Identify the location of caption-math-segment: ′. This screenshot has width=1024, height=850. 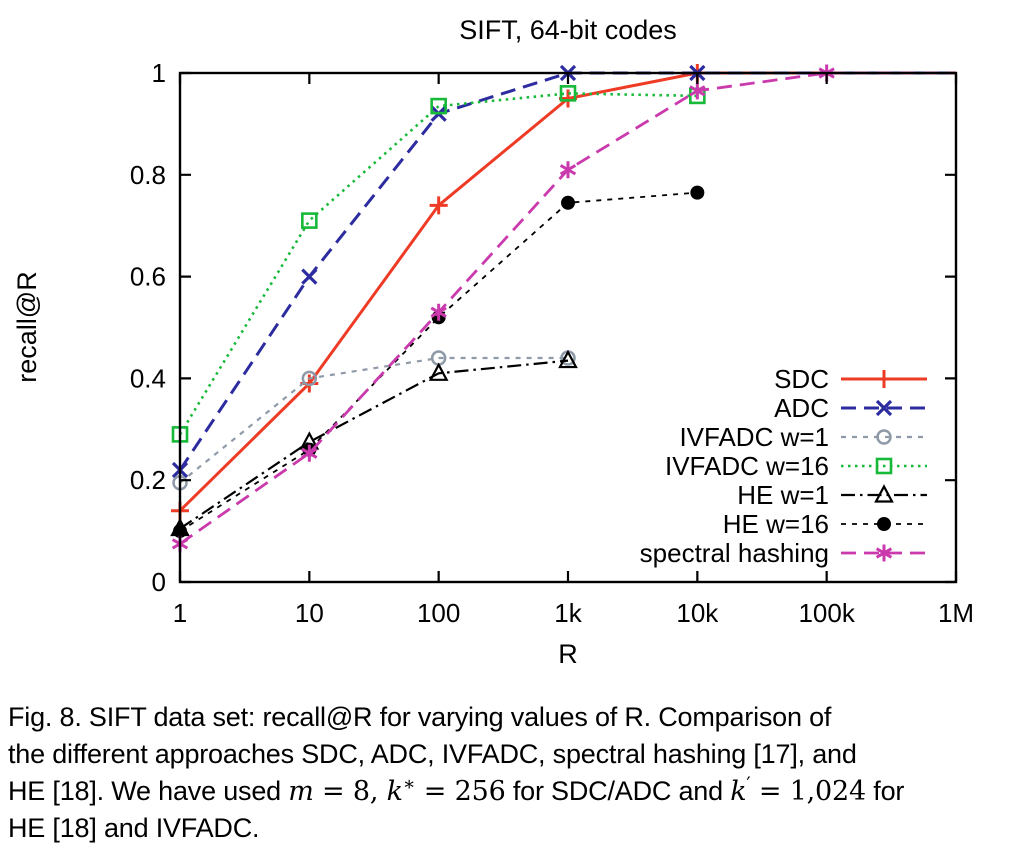
(748, 784).